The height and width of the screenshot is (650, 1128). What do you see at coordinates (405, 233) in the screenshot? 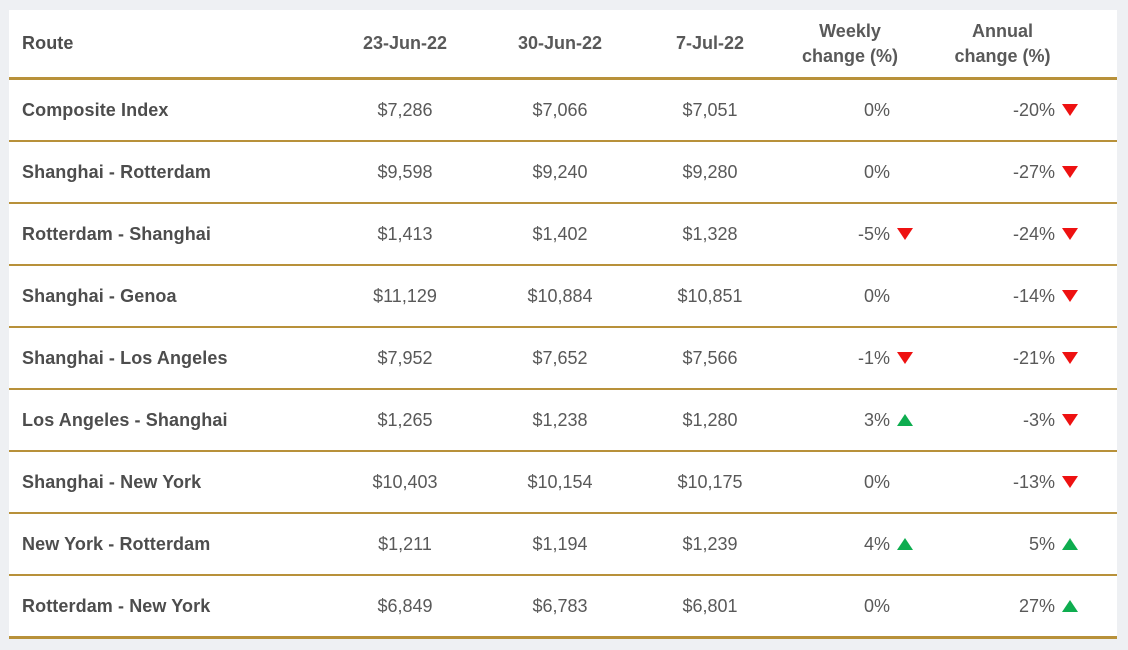
I see `price-cell: $1,413` at bounding box center [405, 233].